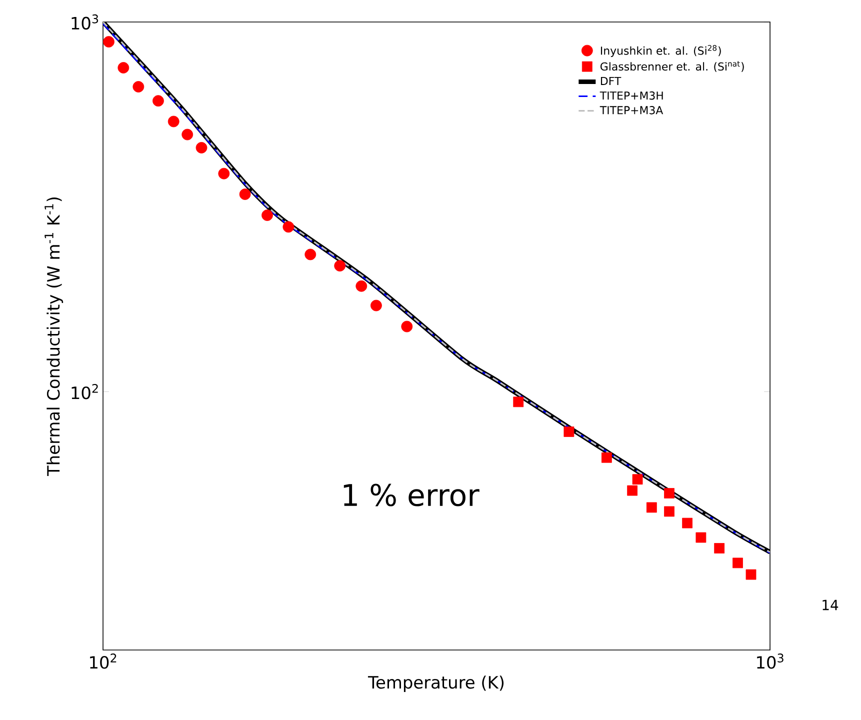 Image resolution: width=861 pixels, height=720 pixels. Describe the element at coordinates (412, 495) in the screenshot. I see `annotation: 1 % error` at that location.